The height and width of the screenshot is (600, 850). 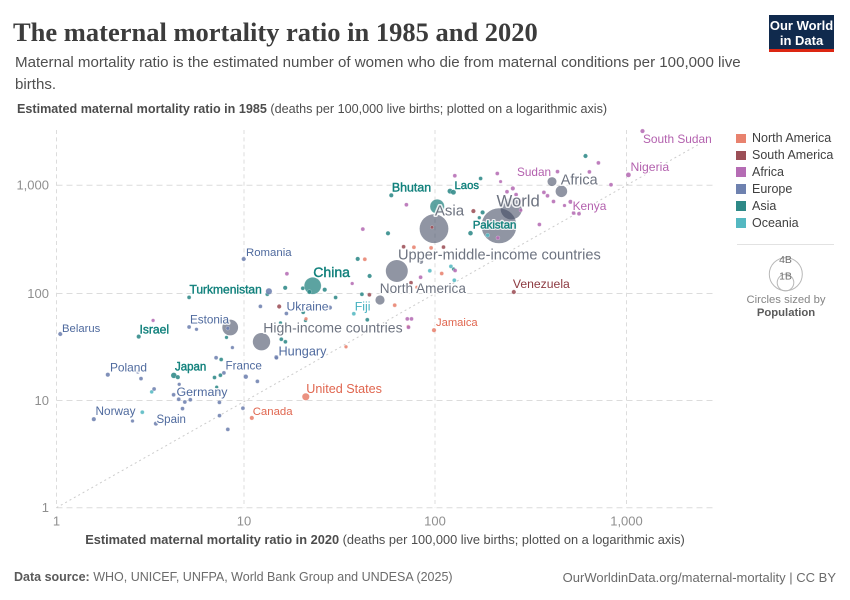 I want to click on svg-text: Sudan, so click(x=534, y=172).